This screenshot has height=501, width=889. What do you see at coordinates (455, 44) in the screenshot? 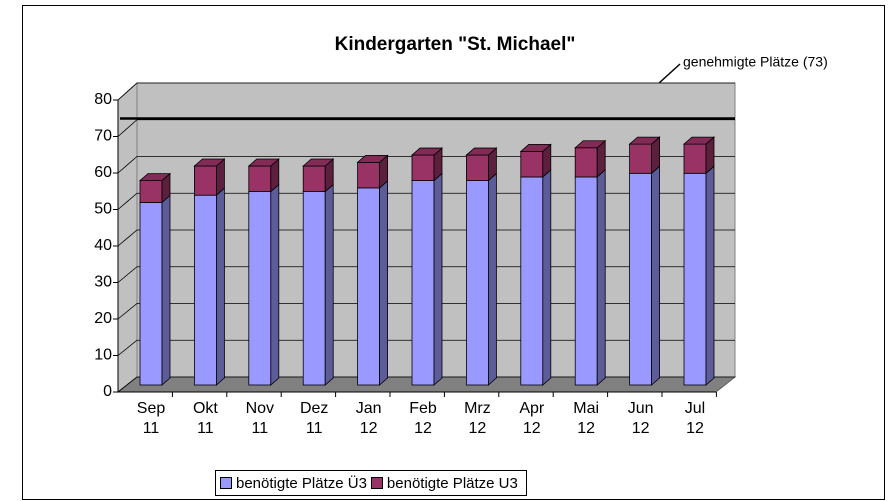
I see `chart-title: Kindergarten "St. Michael"` at bounding box center [455, 44].